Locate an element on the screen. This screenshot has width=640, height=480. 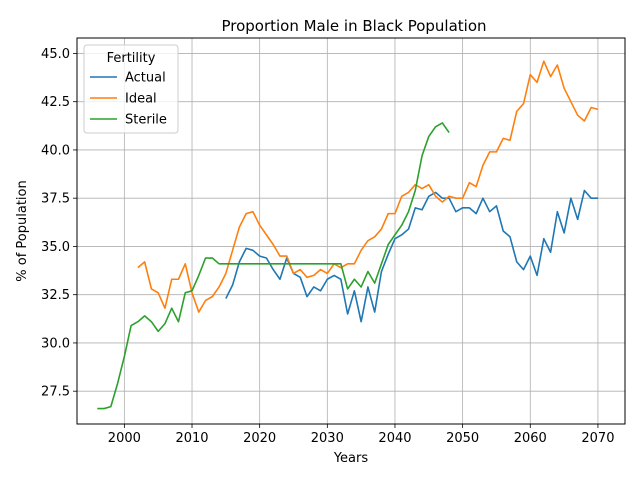
x-tick-label: 2050 is located at coordinates (462, 438).